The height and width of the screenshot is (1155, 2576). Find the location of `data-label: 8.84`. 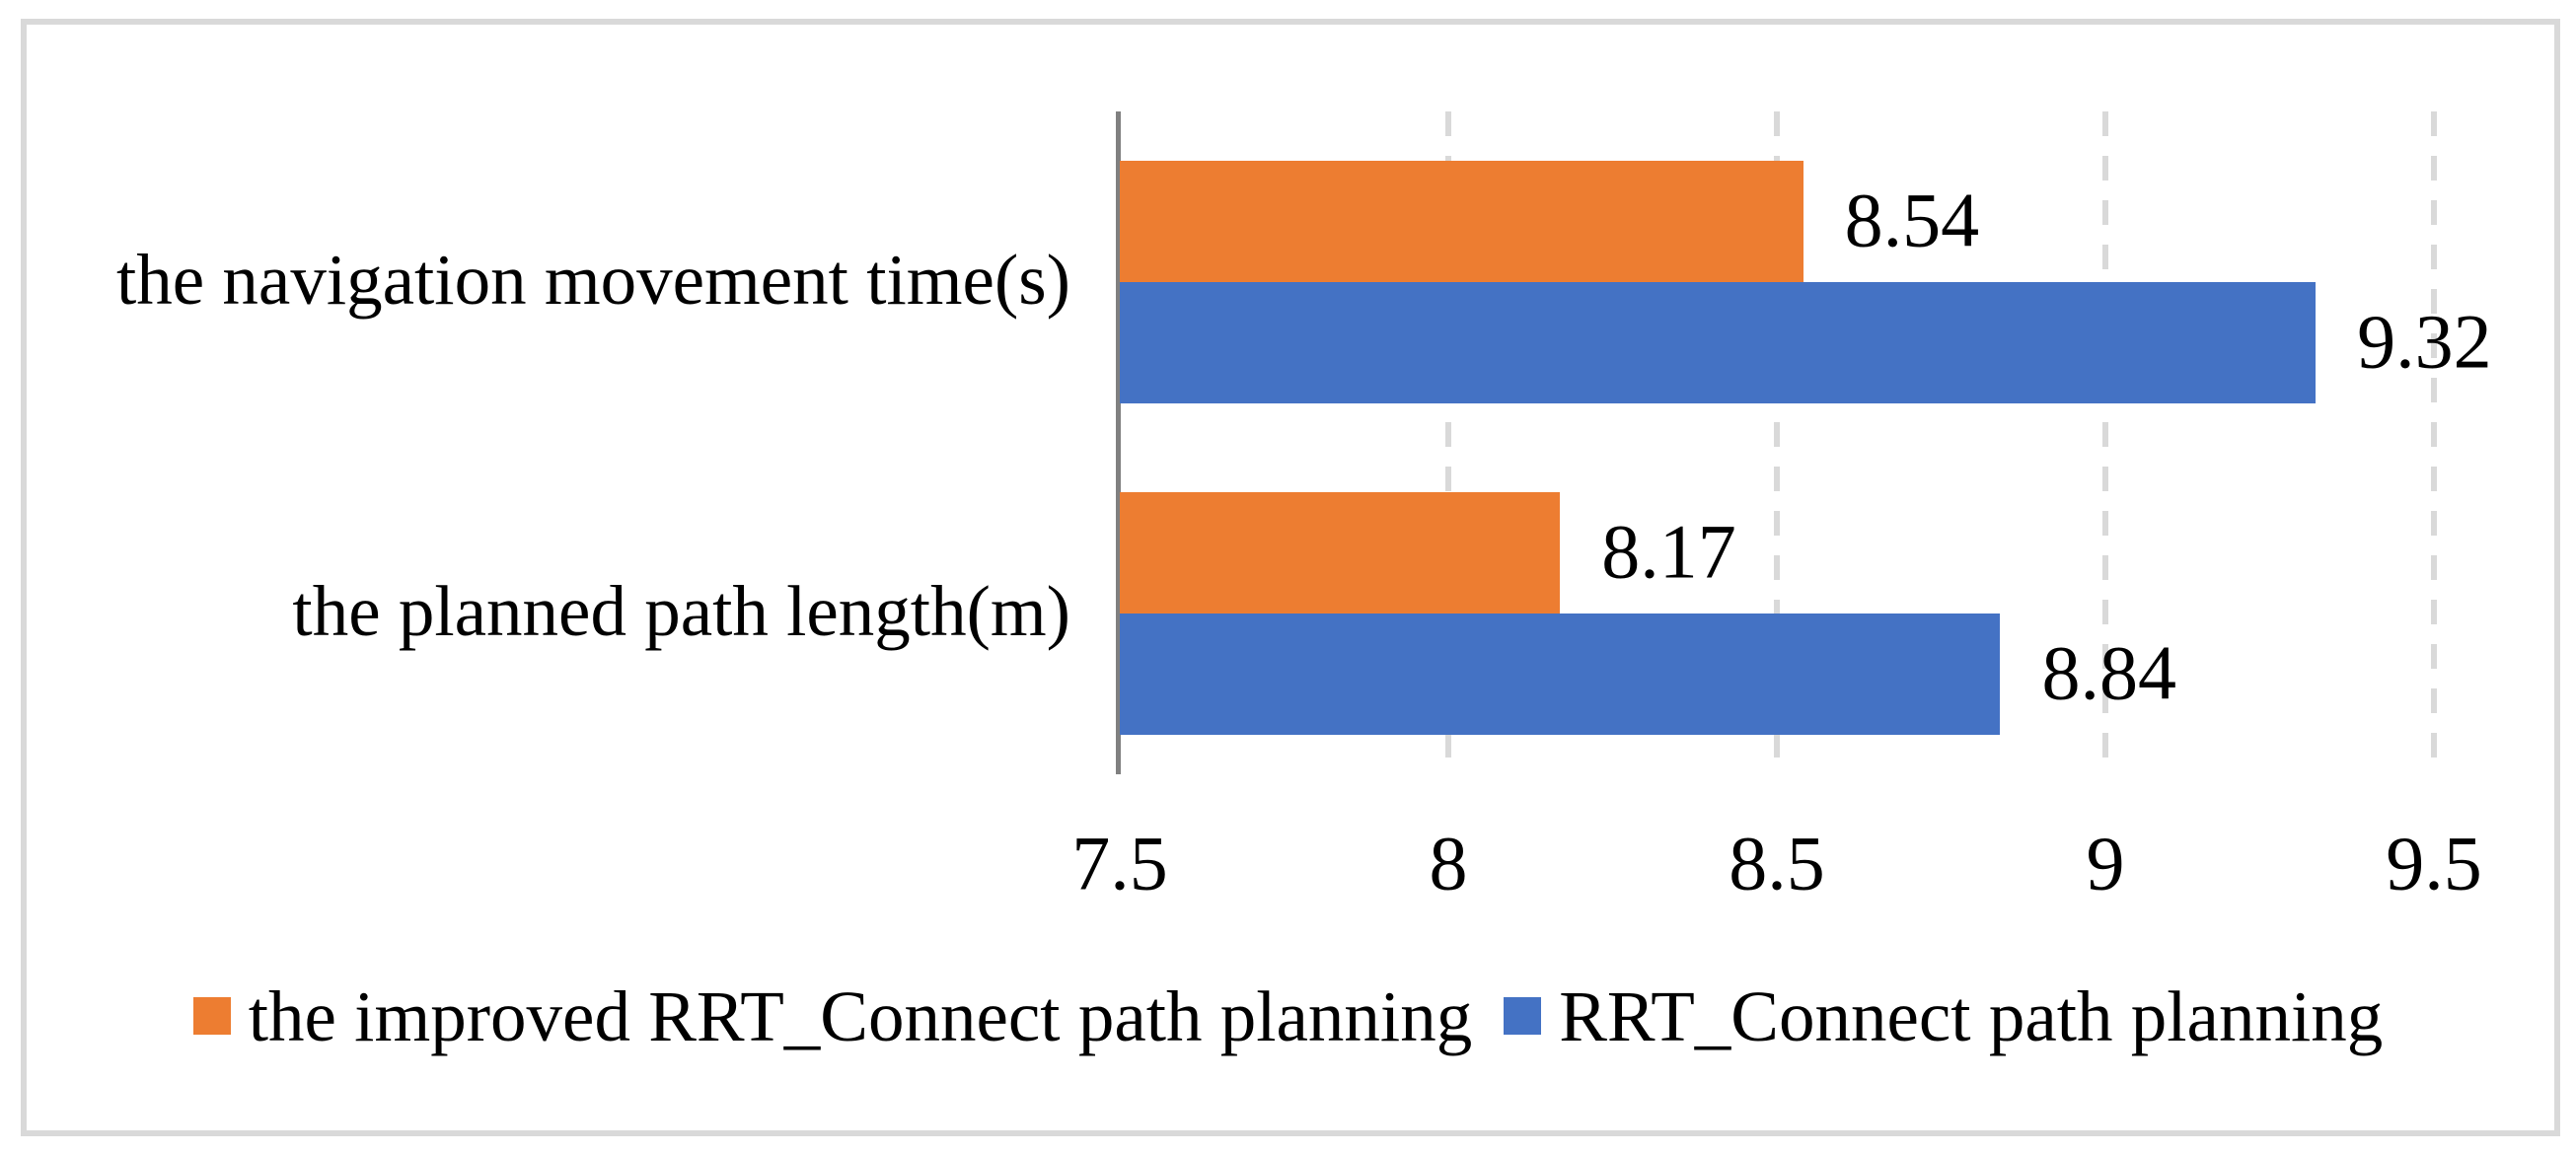

data-label: 8.84 is located at coordinates (2108, 671).